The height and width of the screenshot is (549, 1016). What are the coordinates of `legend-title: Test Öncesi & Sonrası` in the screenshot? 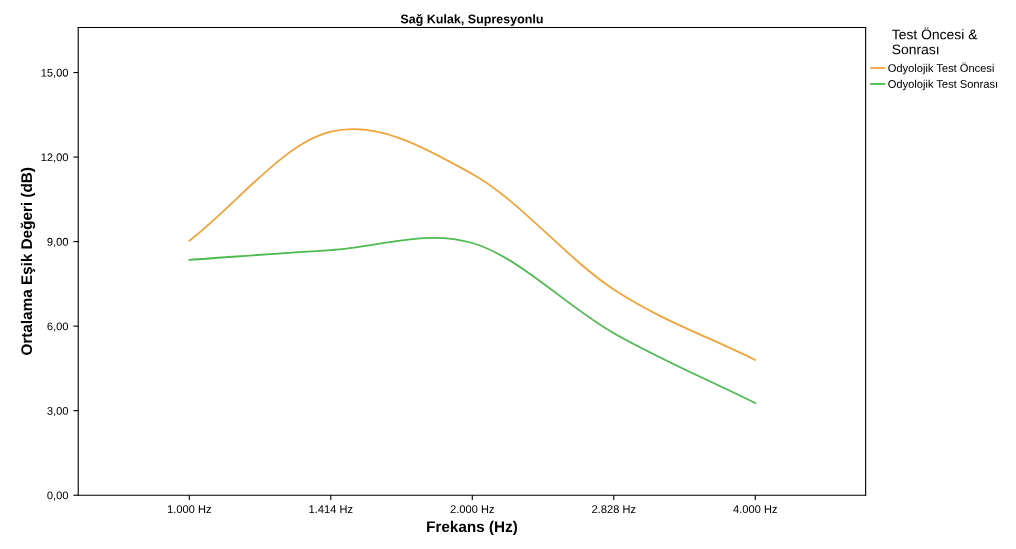 It's located at (935, 41).